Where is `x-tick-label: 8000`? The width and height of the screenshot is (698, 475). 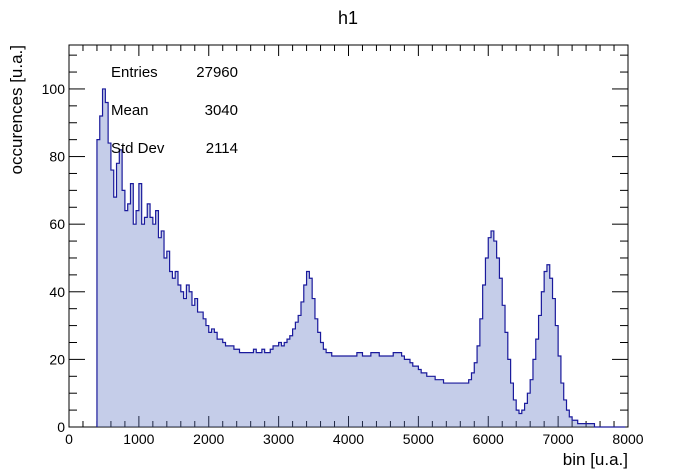
x-tick-label: 8000 is located at coordinates (627, 439).